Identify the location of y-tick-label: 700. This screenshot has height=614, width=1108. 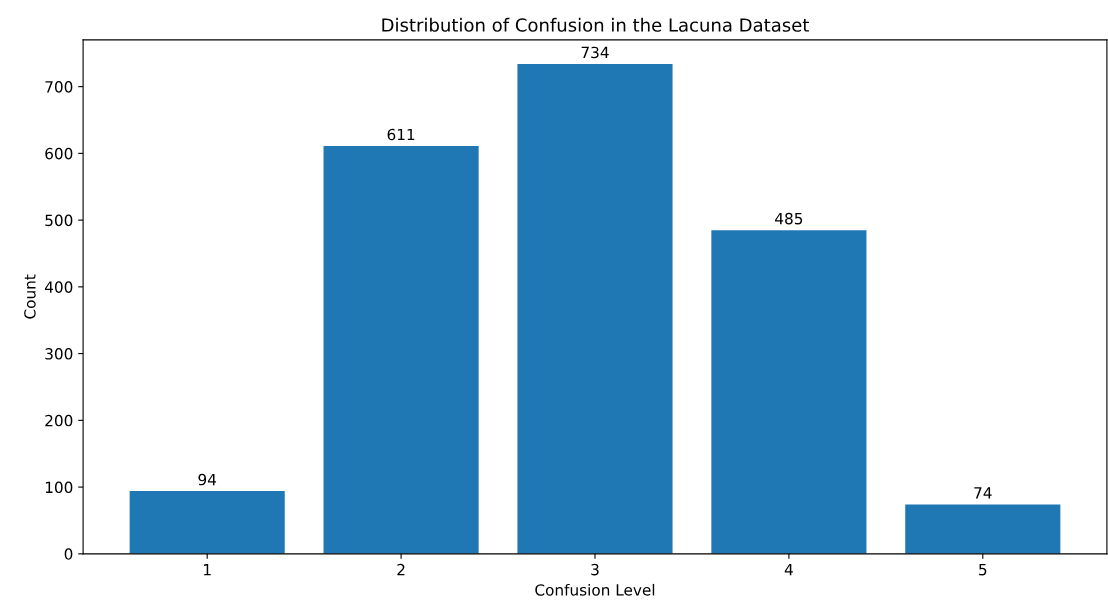
(59, 87).